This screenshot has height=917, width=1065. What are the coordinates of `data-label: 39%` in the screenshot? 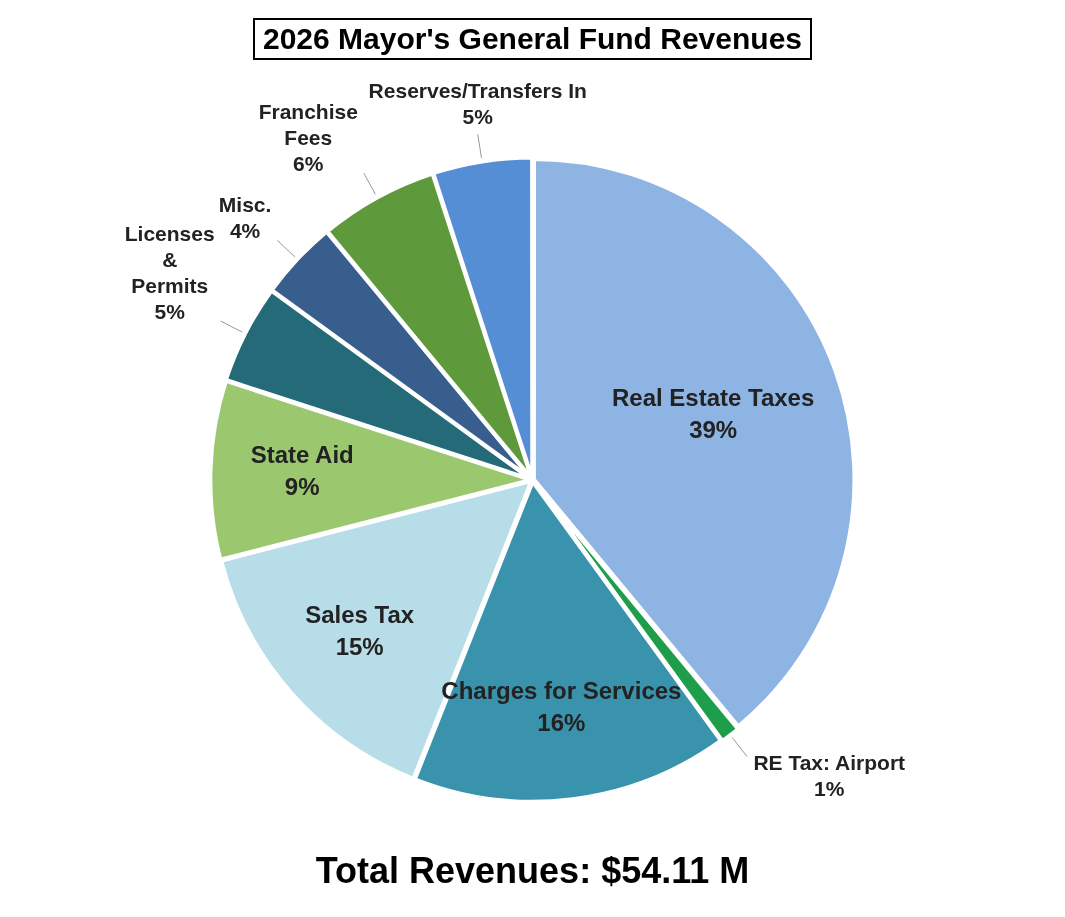 It's located at (713, 429).